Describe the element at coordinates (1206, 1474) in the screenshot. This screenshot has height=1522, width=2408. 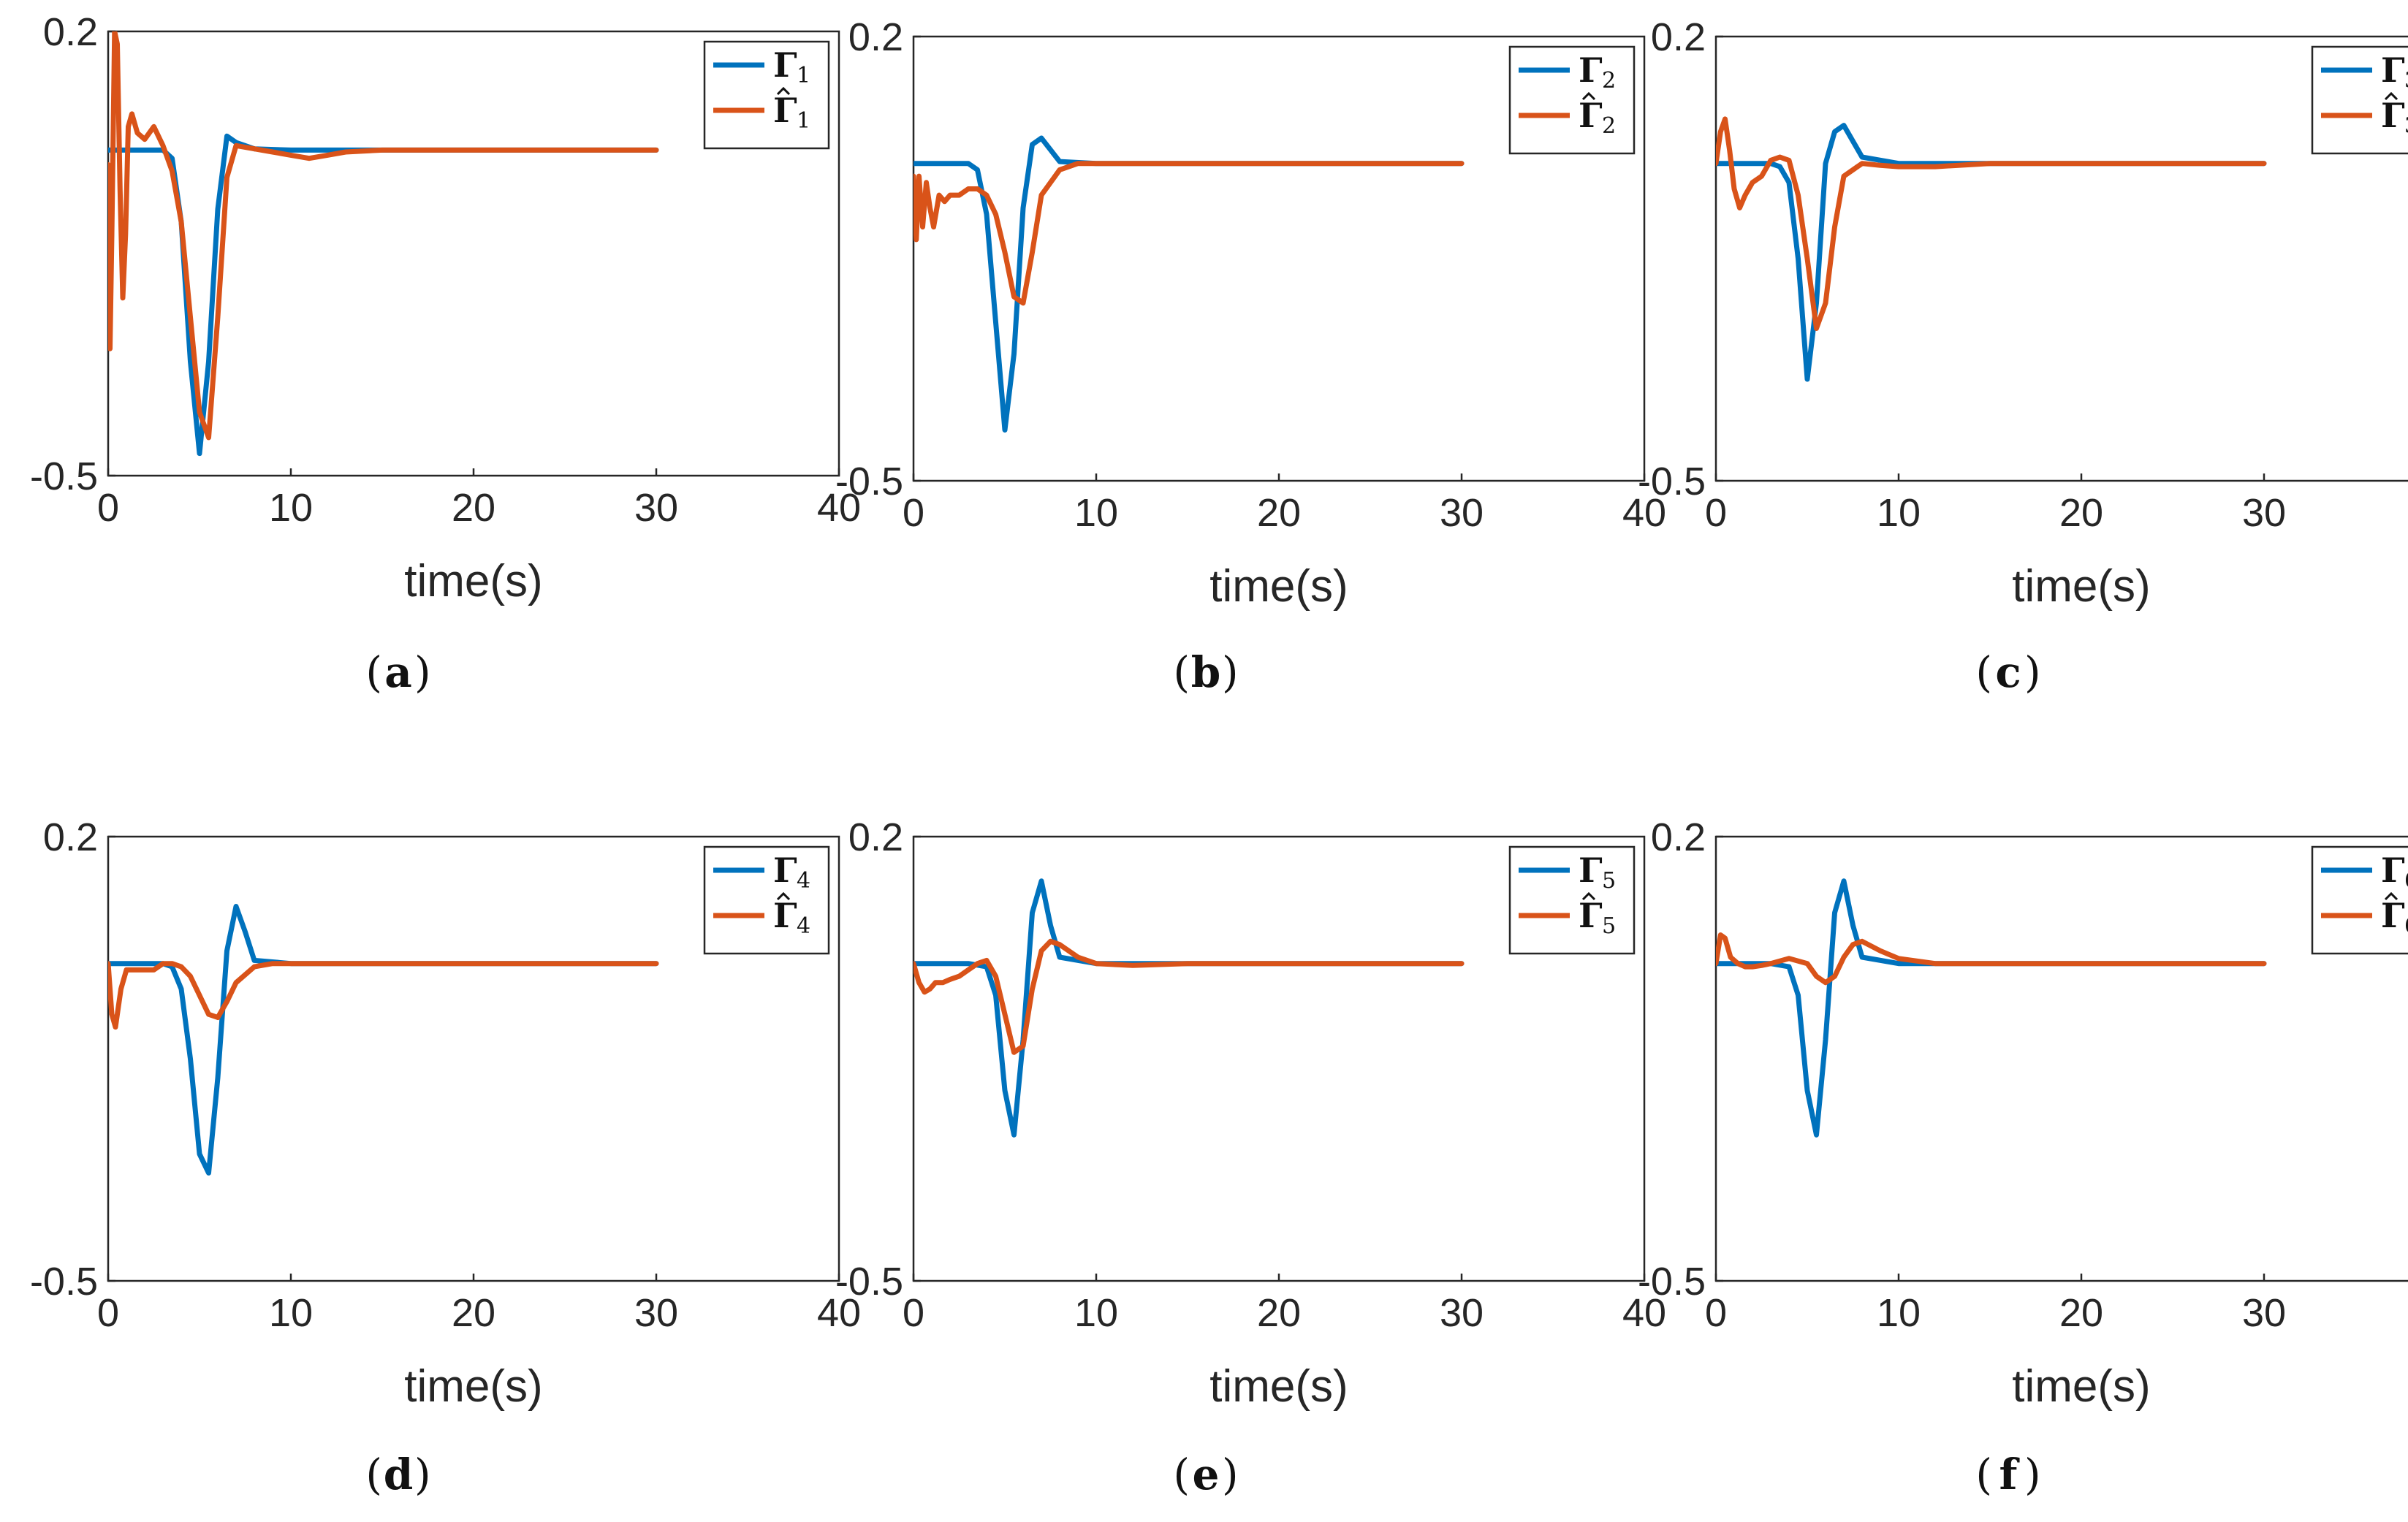
I see `caption-label: e` at that location.